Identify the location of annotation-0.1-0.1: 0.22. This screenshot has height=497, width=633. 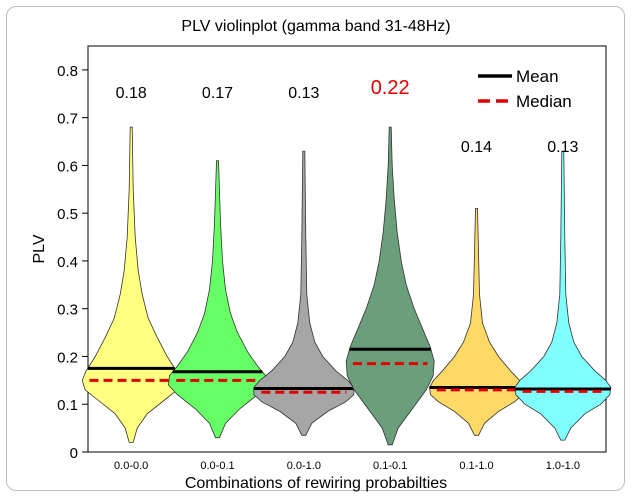
(390, 88).